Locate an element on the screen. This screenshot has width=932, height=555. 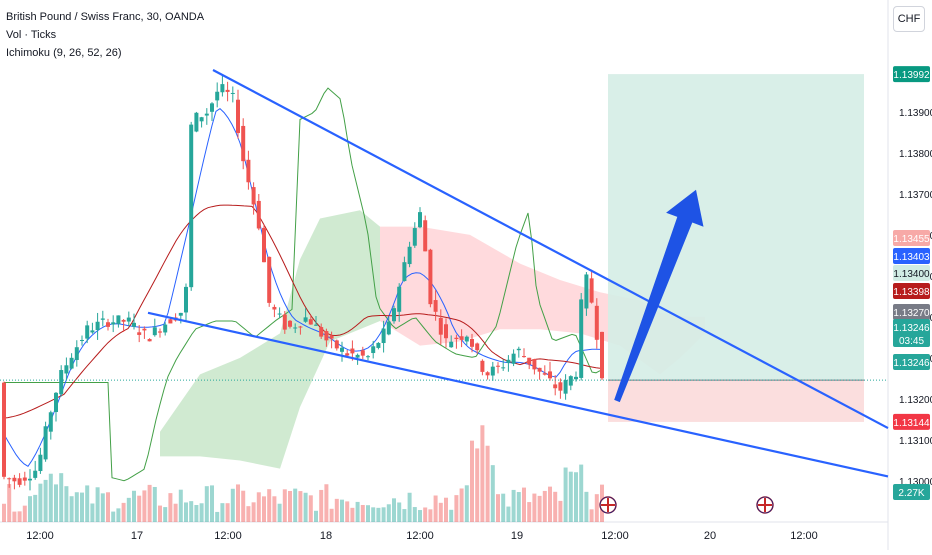
countdown-label: 03:45 is located at coordinates (911, 341).